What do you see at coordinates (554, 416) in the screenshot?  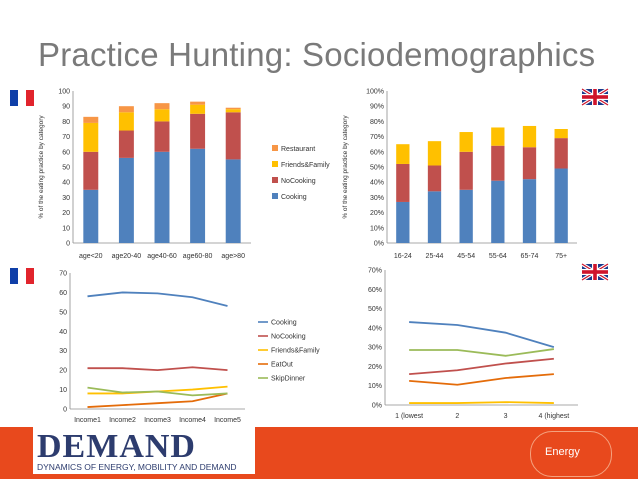 I see `x-tick-label: 4 (highest` at bounding box center [554, 416].